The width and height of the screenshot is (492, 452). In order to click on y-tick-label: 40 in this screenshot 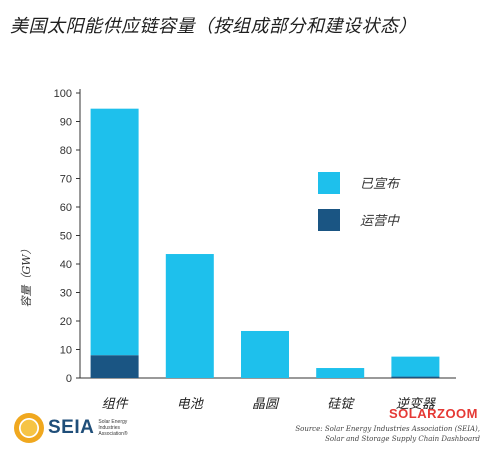, I will do `click(66, 265)`.